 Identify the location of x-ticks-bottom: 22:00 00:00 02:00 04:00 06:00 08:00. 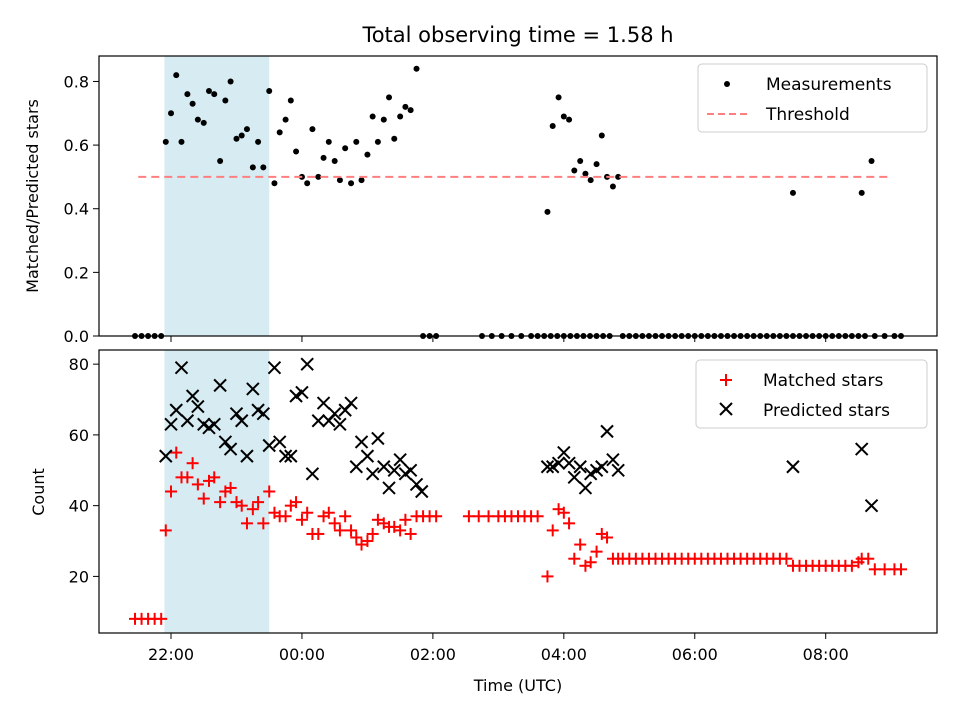
(498, 648).